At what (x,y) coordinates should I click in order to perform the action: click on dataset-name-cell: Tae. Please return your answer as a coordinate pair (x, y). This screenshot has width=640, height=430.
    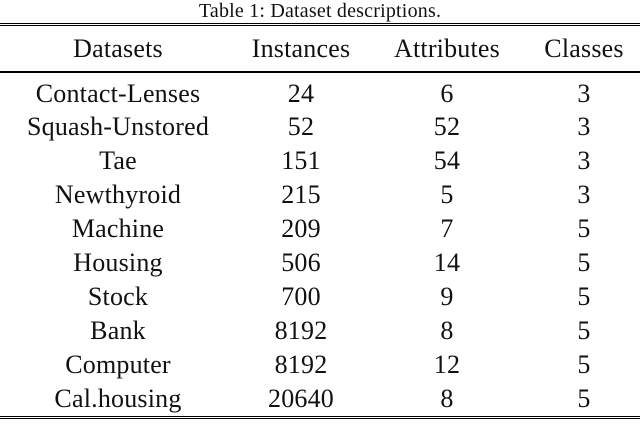
    Looking at the image, I should click on (118, 160).